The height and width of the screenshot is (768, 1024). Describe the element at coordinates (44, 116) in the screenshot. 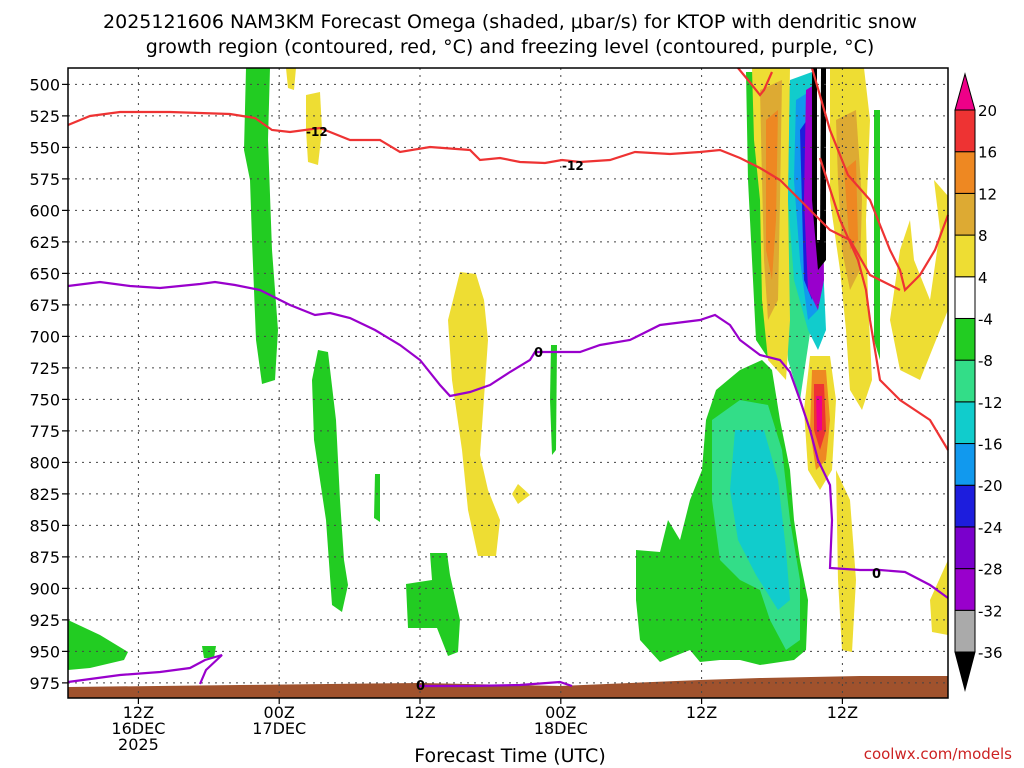

I see `y-tick-label: 525` at that location.